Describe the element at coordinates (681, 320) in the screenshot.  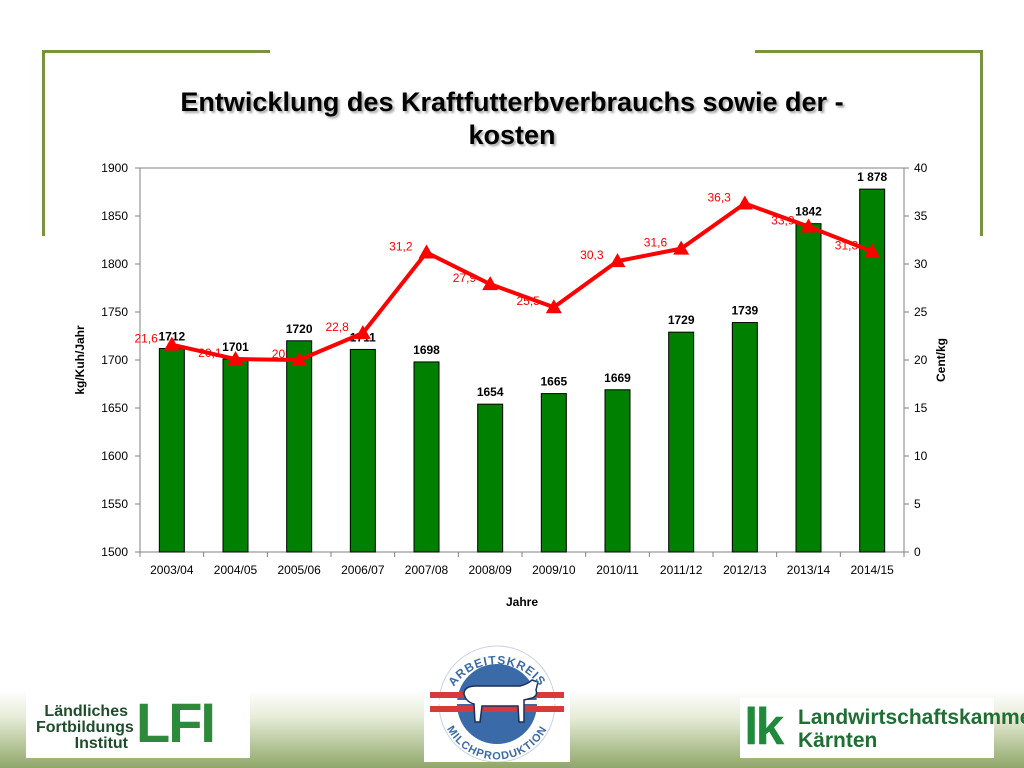
I see `bar-data-label: 1729` at that location.